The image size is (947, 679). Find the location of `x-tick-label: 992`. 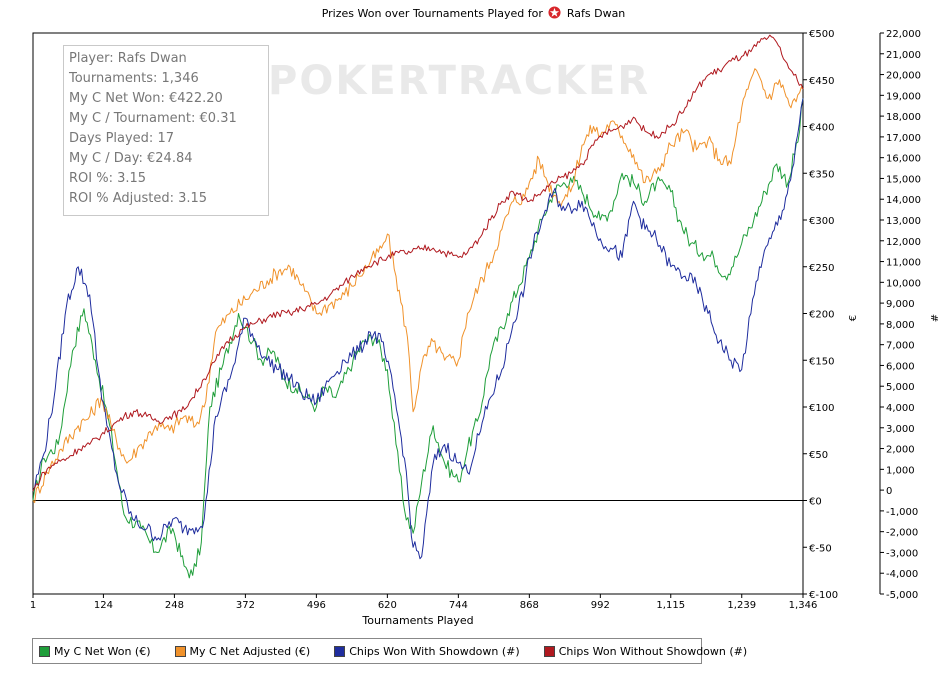

x-tick-label: 992 is located at coordinates (600, 605).